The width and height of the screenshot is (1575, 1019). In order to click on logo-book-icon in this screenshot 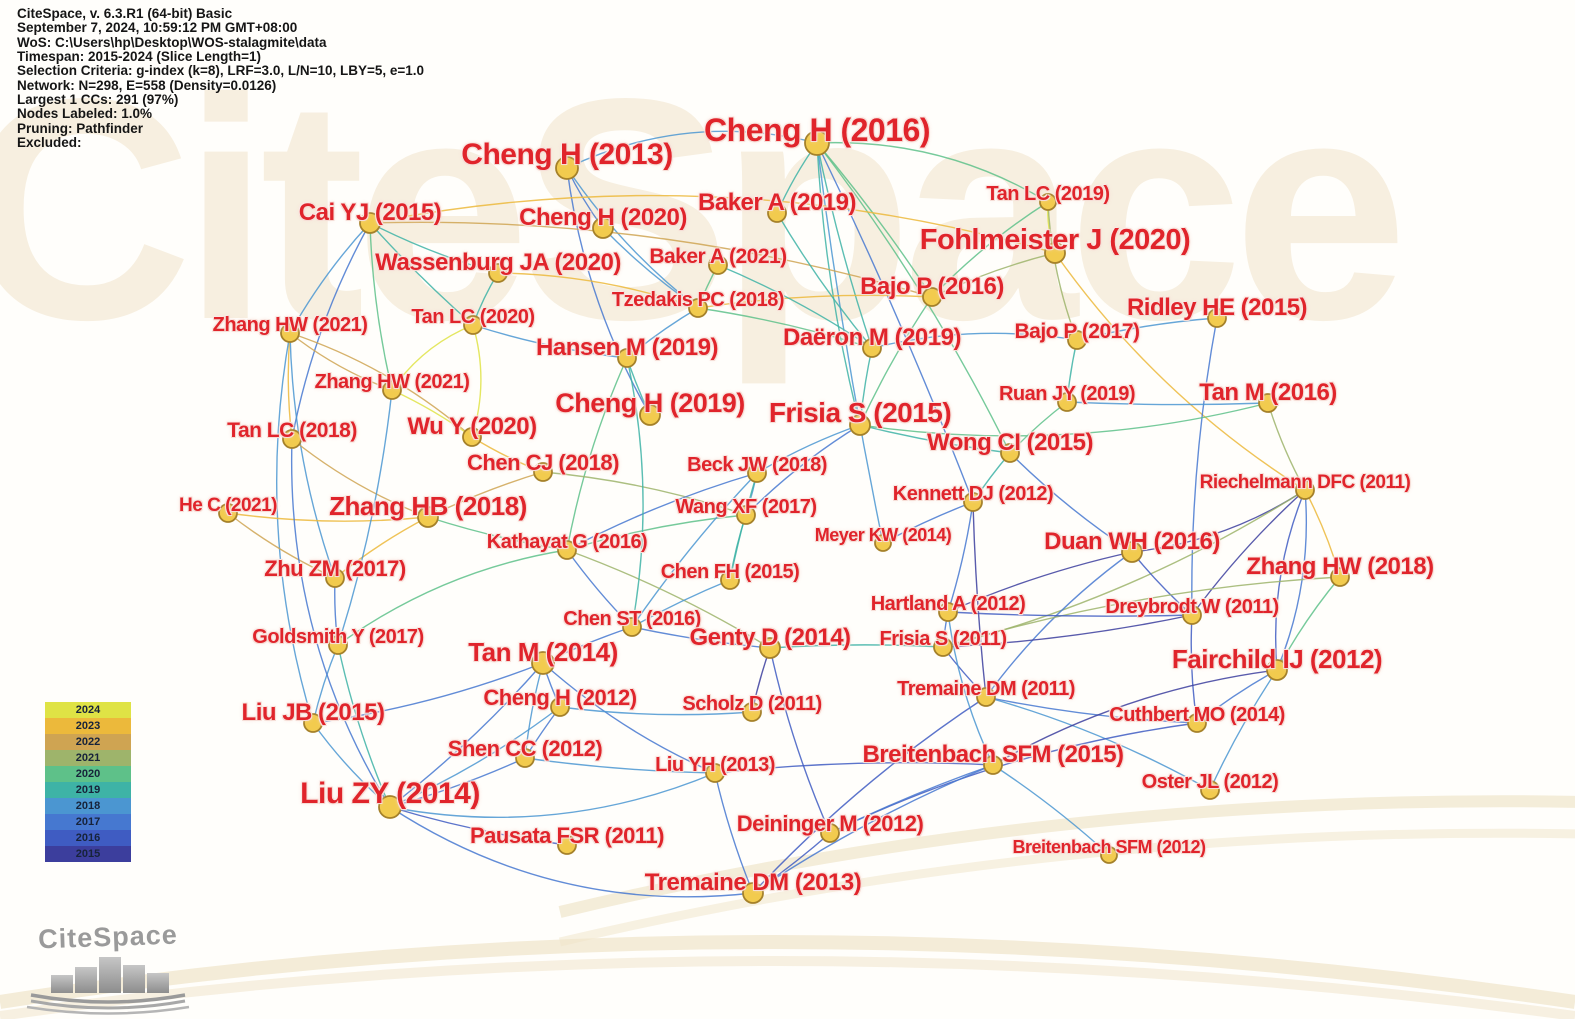, I will do `click(108, 986)`.